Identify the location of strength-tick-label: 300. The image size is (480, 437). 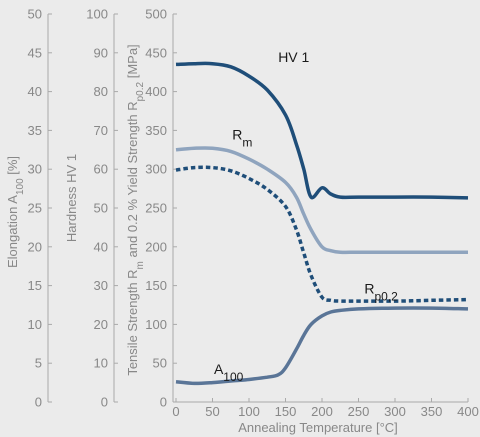
(156, 169).